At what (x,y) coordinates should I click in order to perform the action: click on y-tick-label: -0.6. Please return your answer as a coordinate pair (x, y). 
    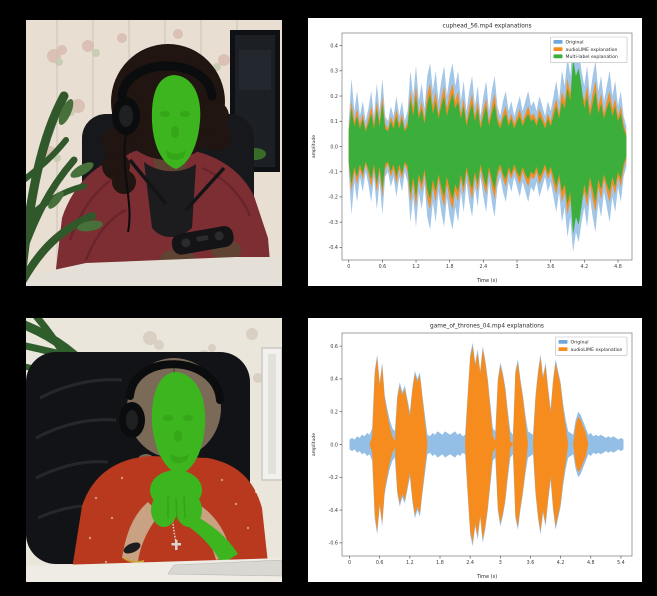
    Looking at the image, I should click on (333, 544).